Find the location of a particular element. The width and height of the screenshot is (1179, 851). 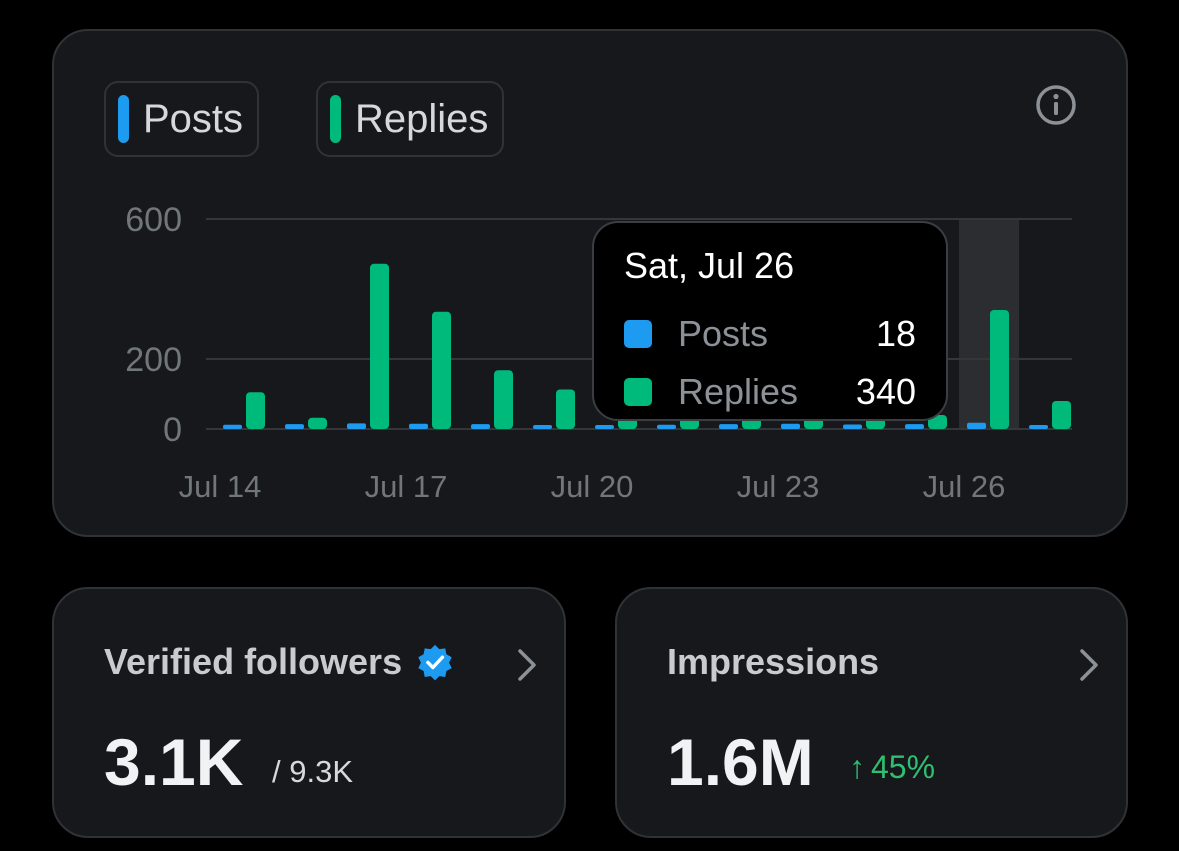

x-tick-label: Jul 23 is located at coordinates (778, 486).